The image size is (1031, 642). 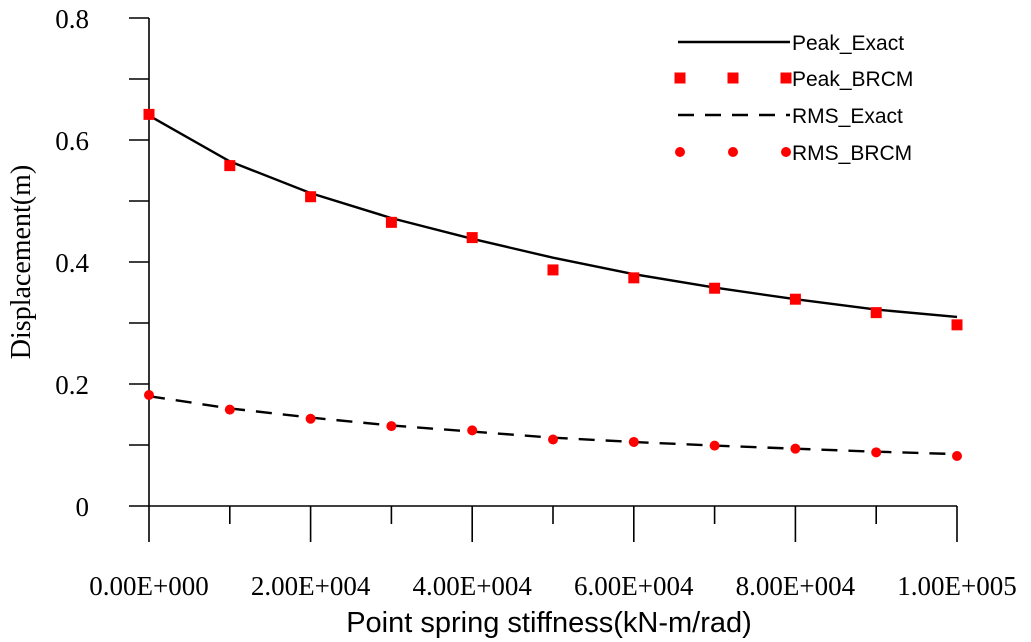 I want to click on x-tick-label: 0.00E+000, so click(x=148, y=586).